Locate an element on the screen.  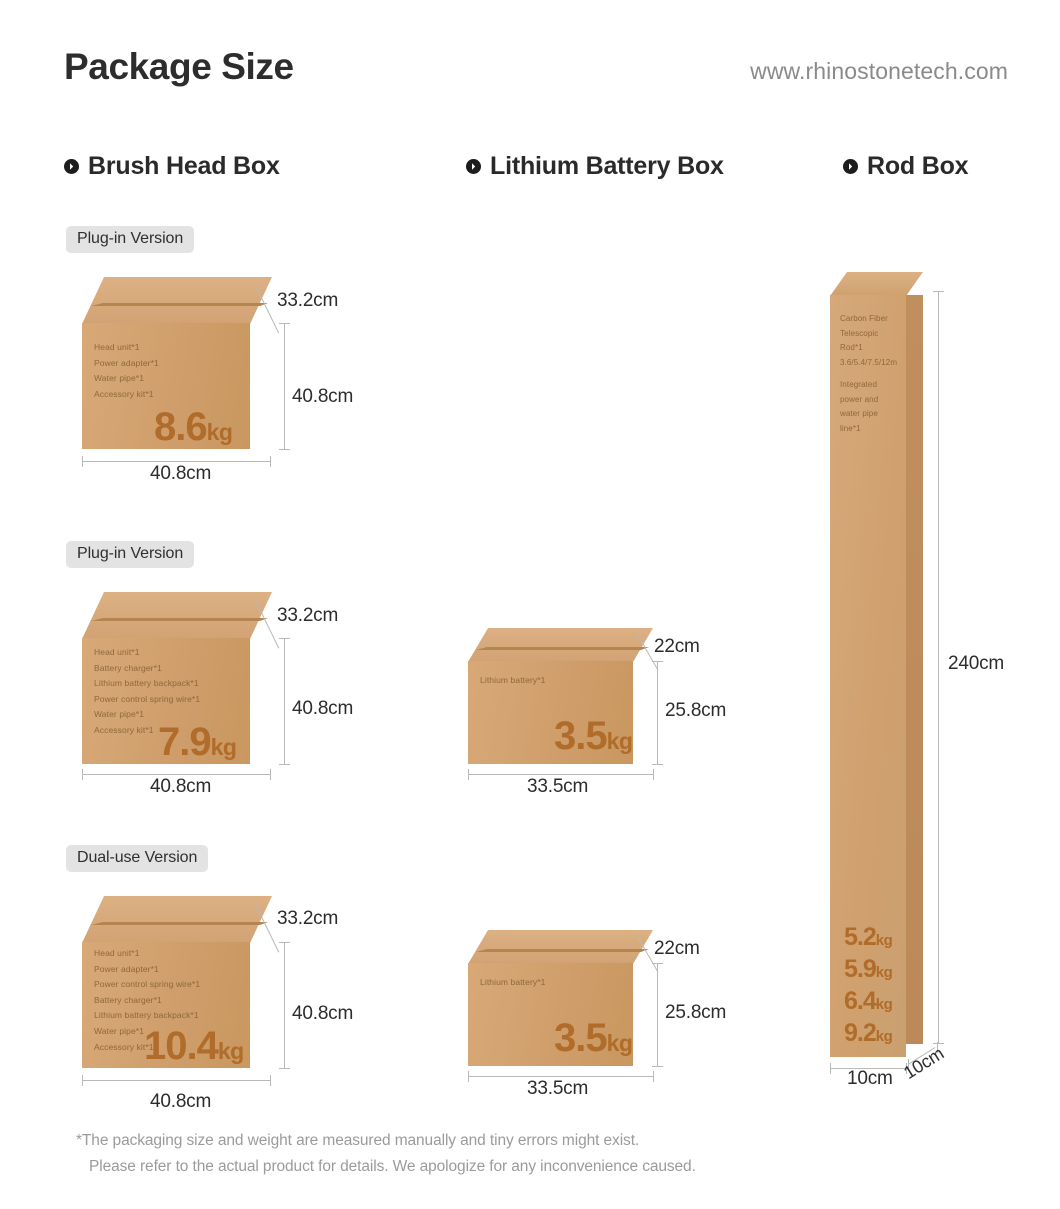
column-heading-lithium-battery-box: Lithium Battery Box is located at coordinates (595, 166).